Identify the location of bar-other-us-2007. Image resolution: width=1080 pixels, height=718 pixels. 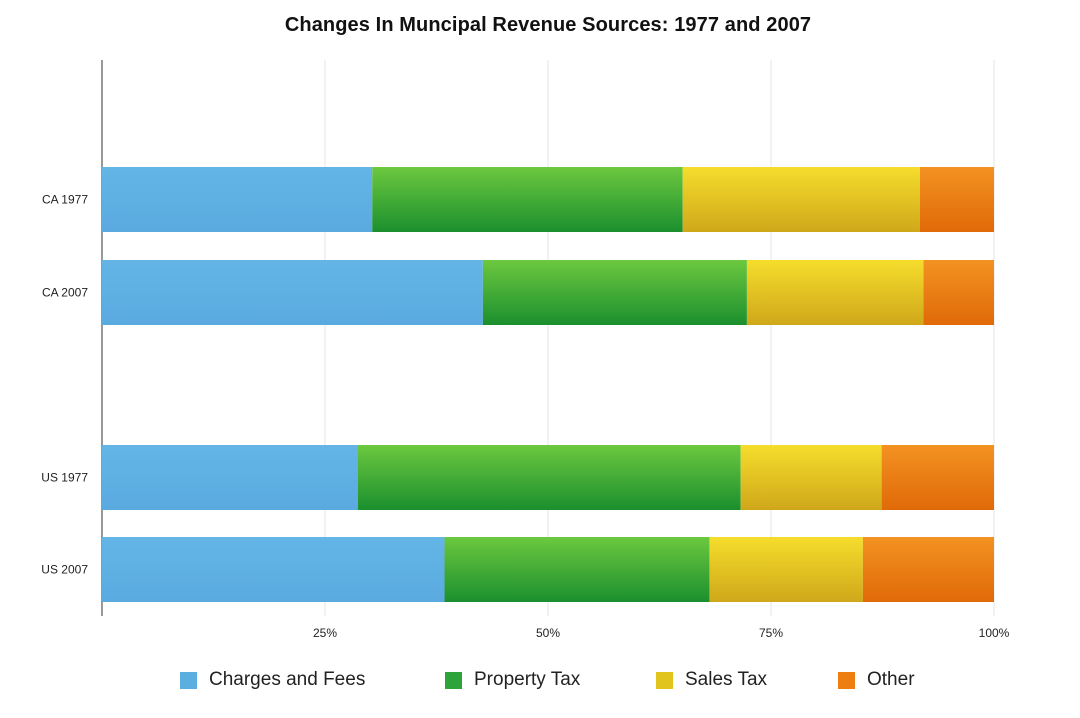
(928, 569).